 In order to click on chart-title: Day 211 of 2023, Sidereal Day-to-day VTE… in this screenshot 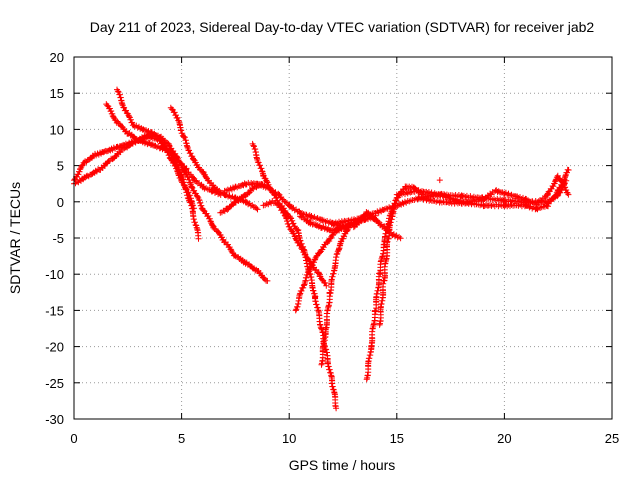, I will do `click(342, 27)`.